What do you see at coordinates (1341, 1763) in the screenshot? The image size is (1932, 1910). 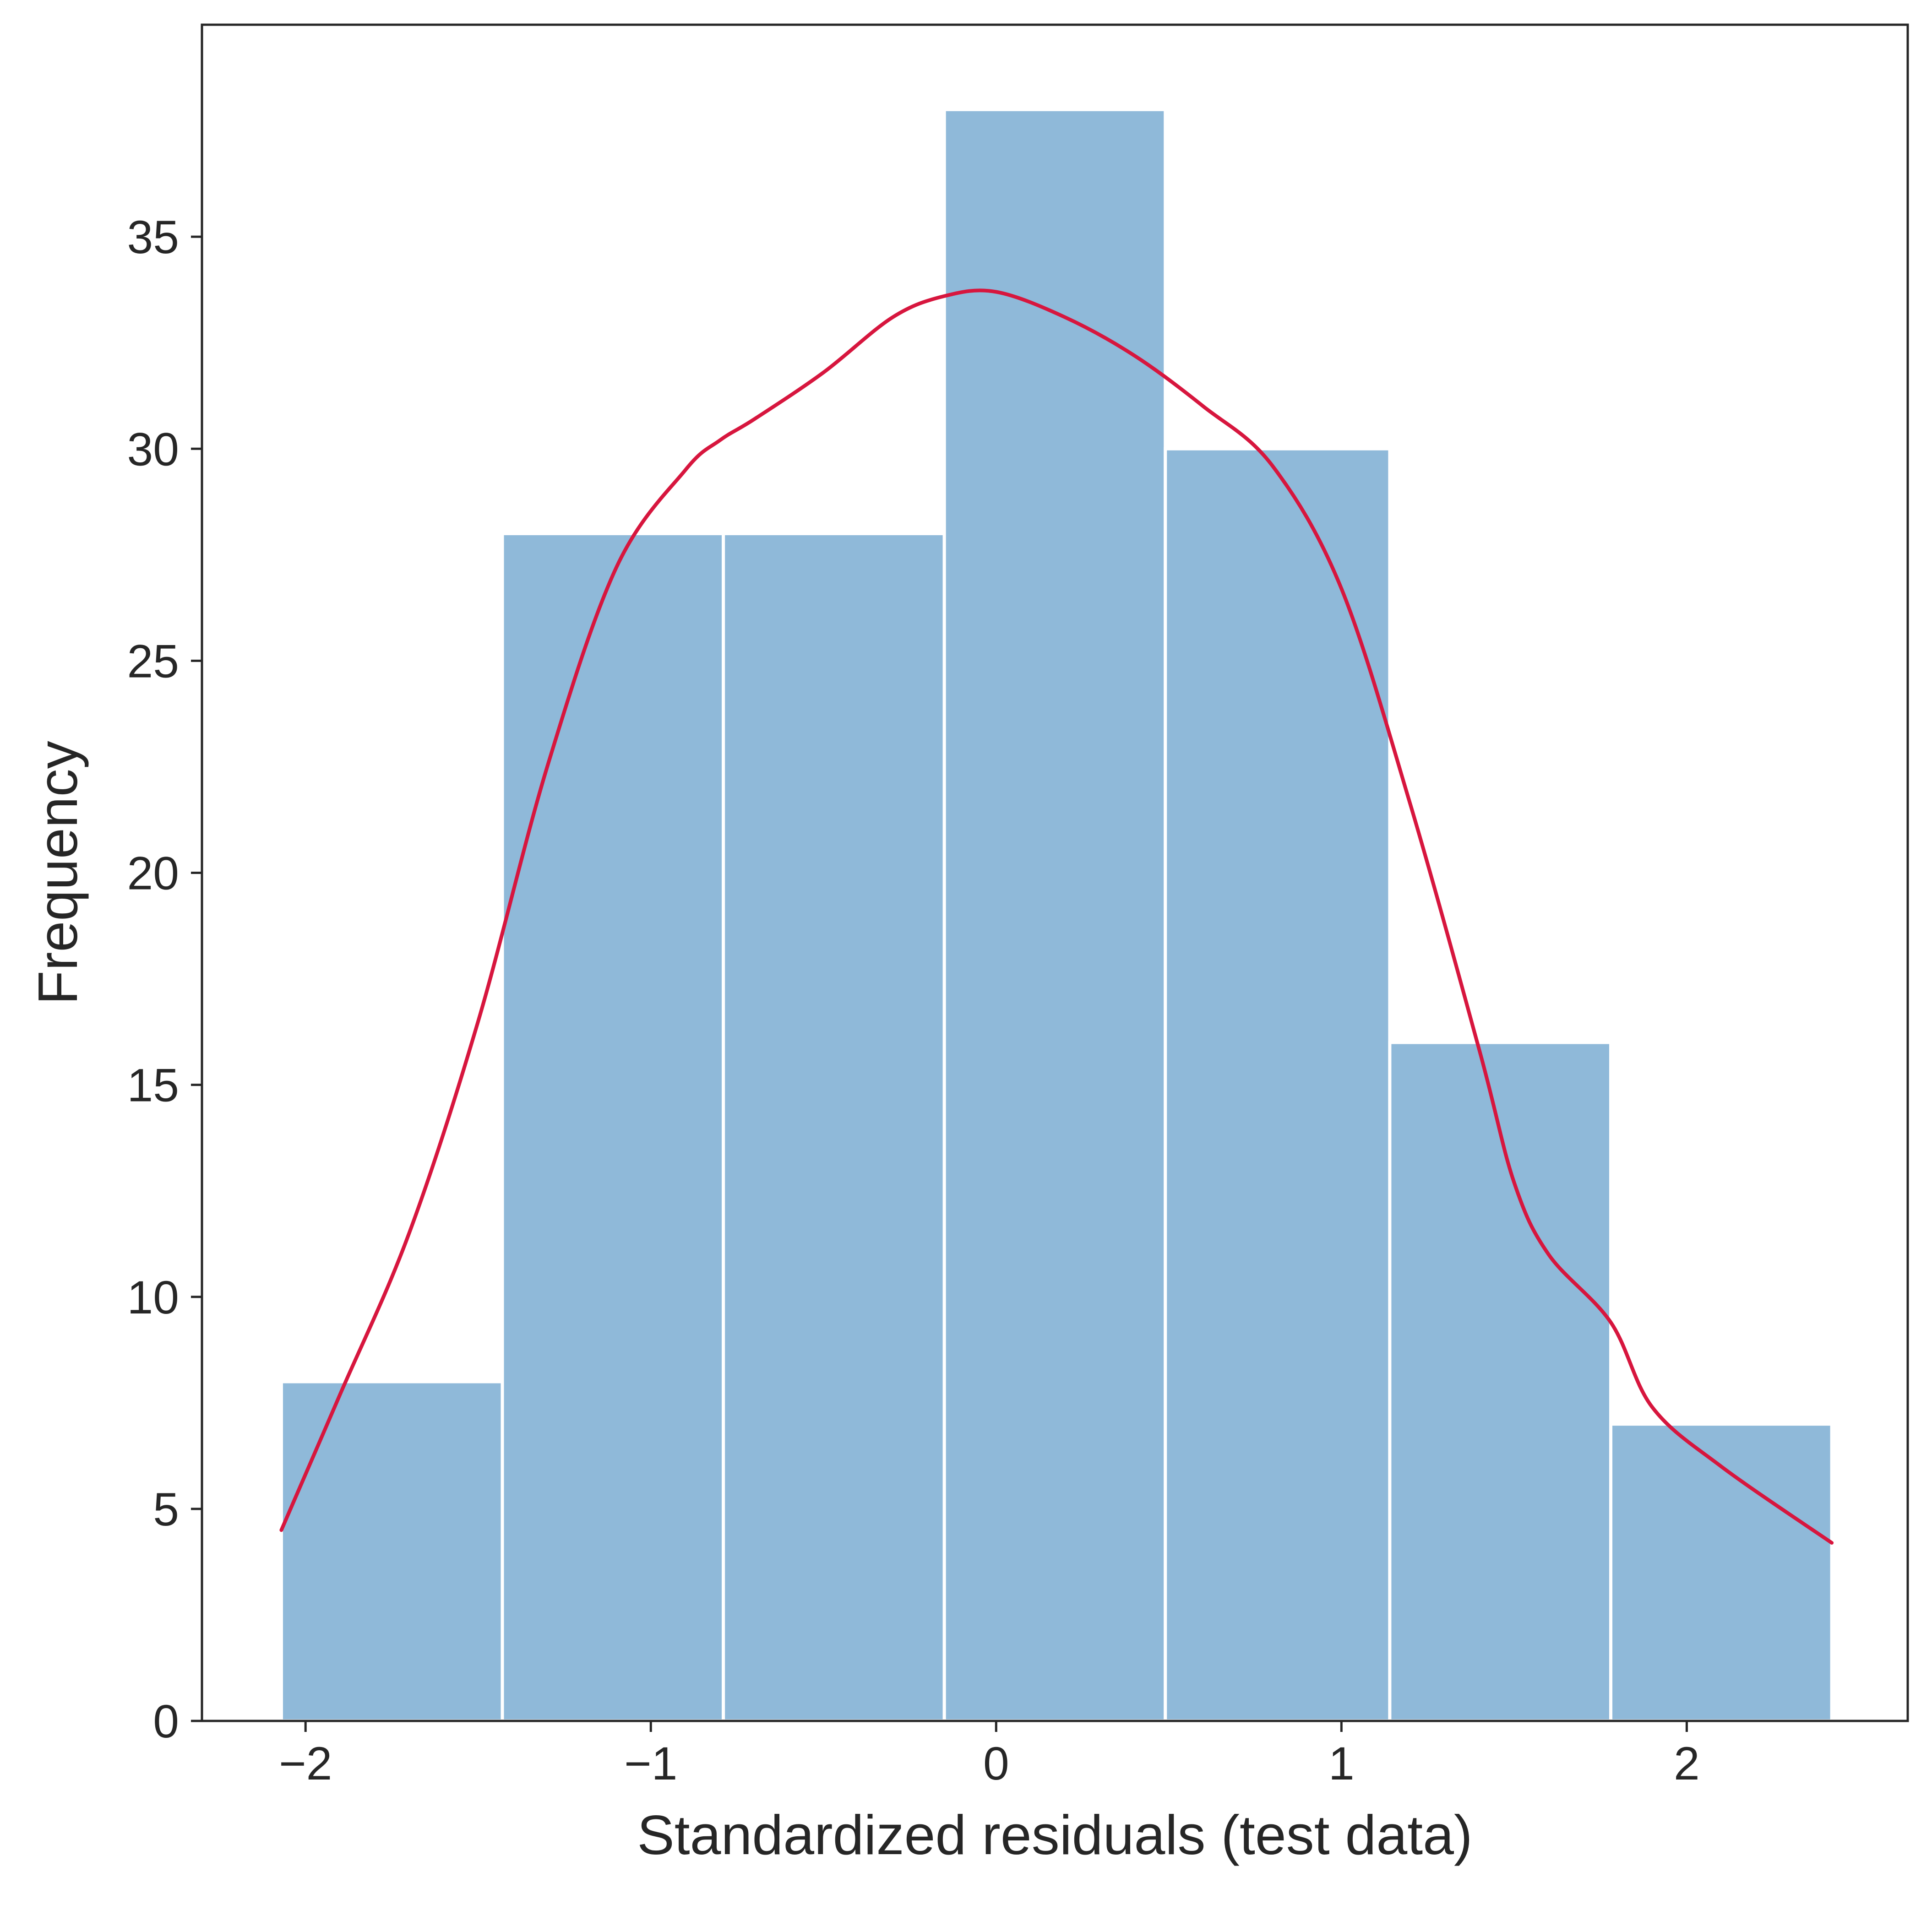 I see `x-tick-label: 1` at bounding box center [1341, 1763].